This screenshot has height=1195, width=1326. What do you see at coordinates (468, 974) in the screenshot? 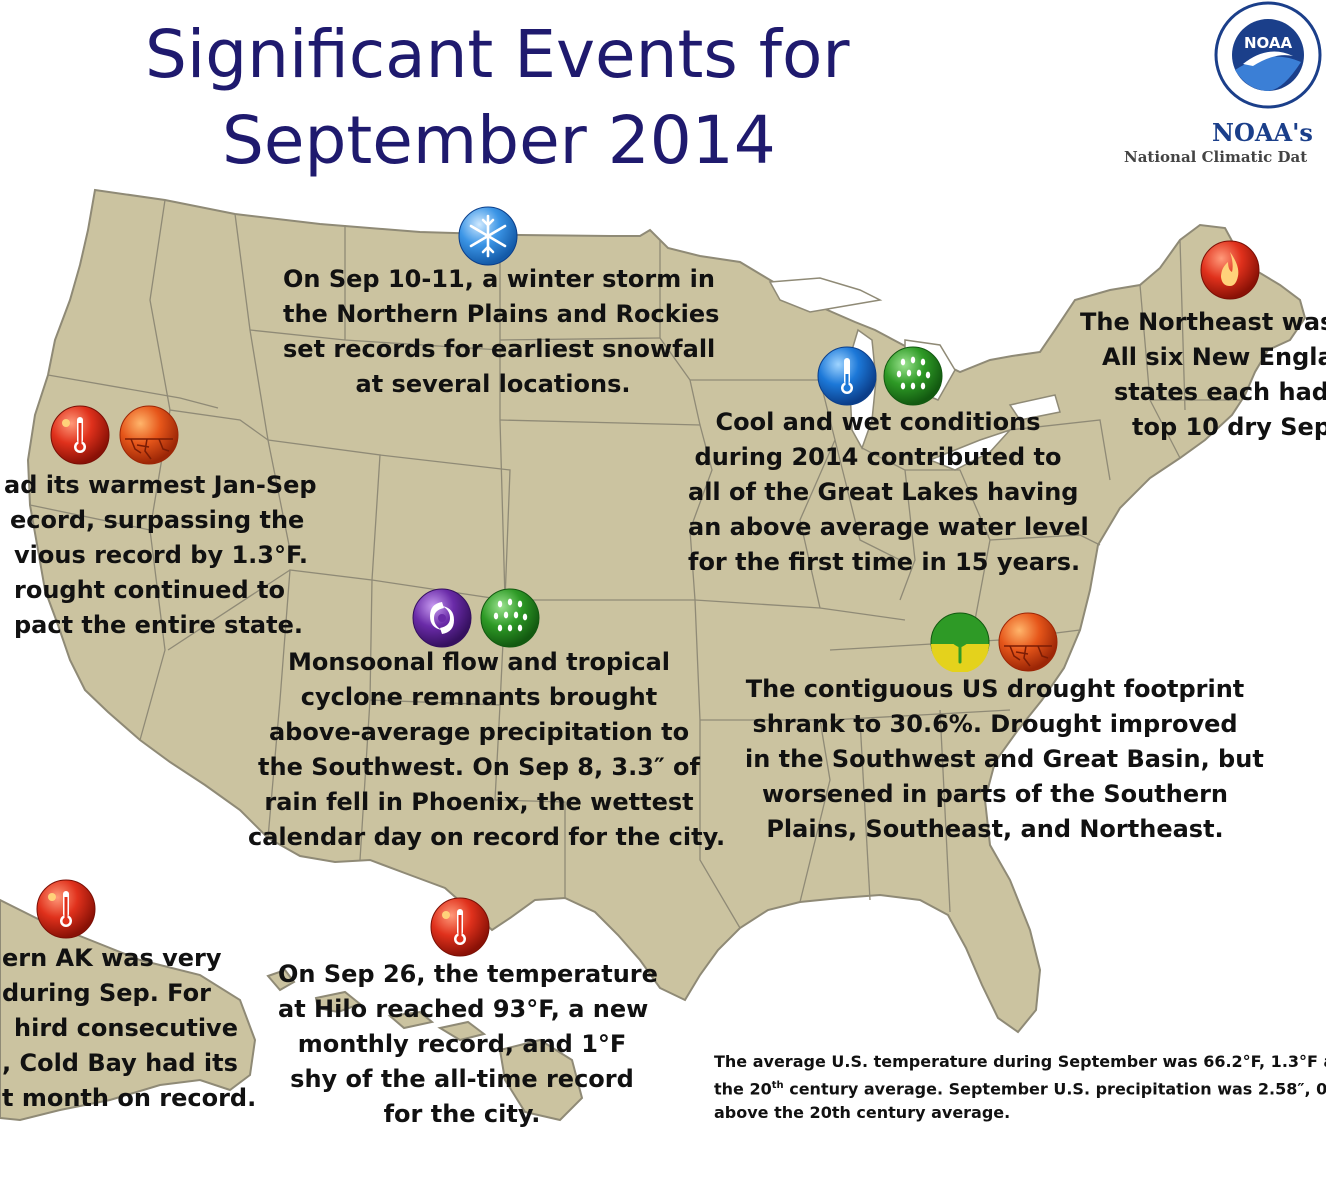
I see `note-line: On Sep 26, the temperature` at bounding box center [468, 974].